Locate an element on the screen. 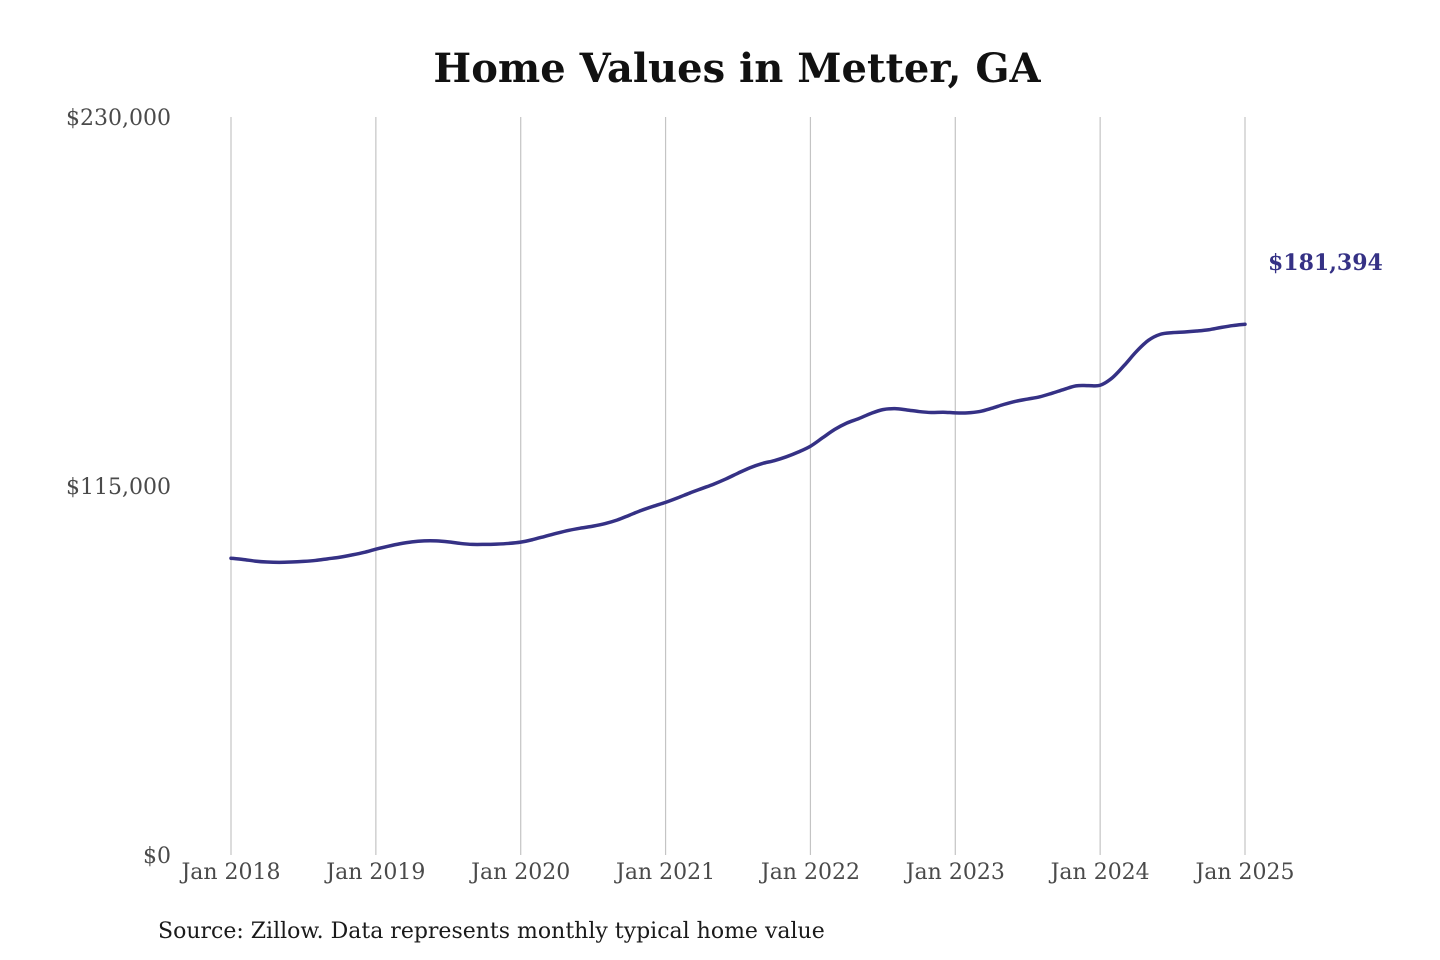 The image size is (1440, 960). y-tick-label-0: $0 is located at coordinates (157, 856).